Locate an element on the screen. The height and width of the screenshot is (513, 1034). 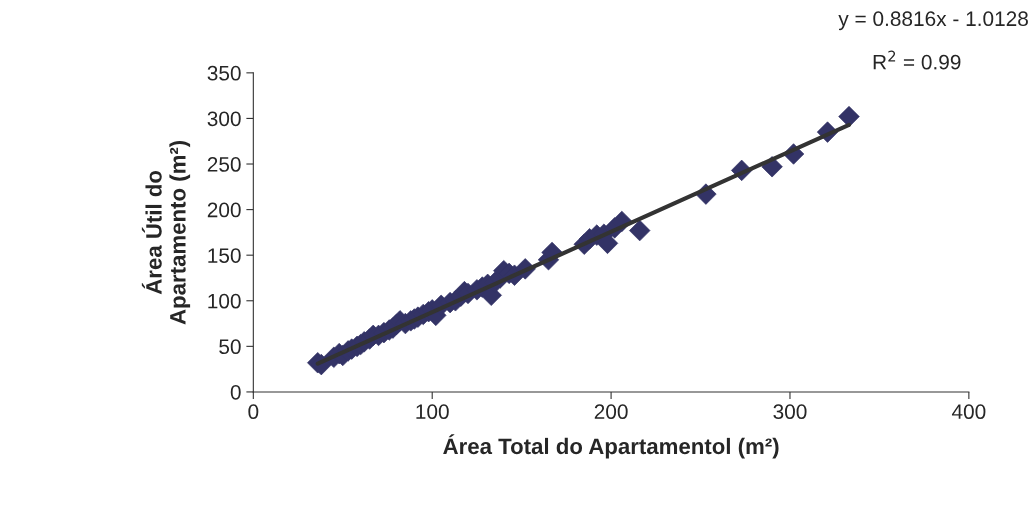
x-tick-label: 0 is located at coordinates (253, 412).